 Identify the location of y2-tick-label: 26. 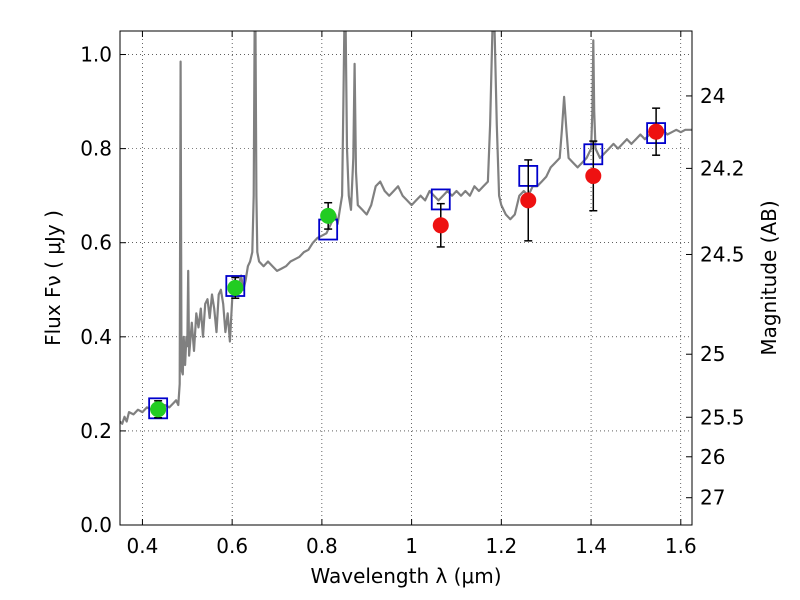
(712, 457).